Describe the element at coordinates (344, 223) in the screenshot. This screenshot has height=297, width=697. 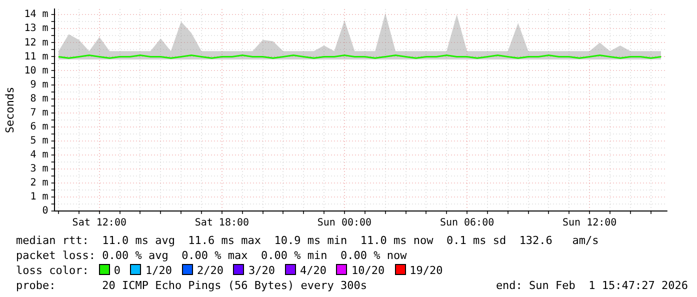
I see `x-tick-label: Sun 00:00` at that location.